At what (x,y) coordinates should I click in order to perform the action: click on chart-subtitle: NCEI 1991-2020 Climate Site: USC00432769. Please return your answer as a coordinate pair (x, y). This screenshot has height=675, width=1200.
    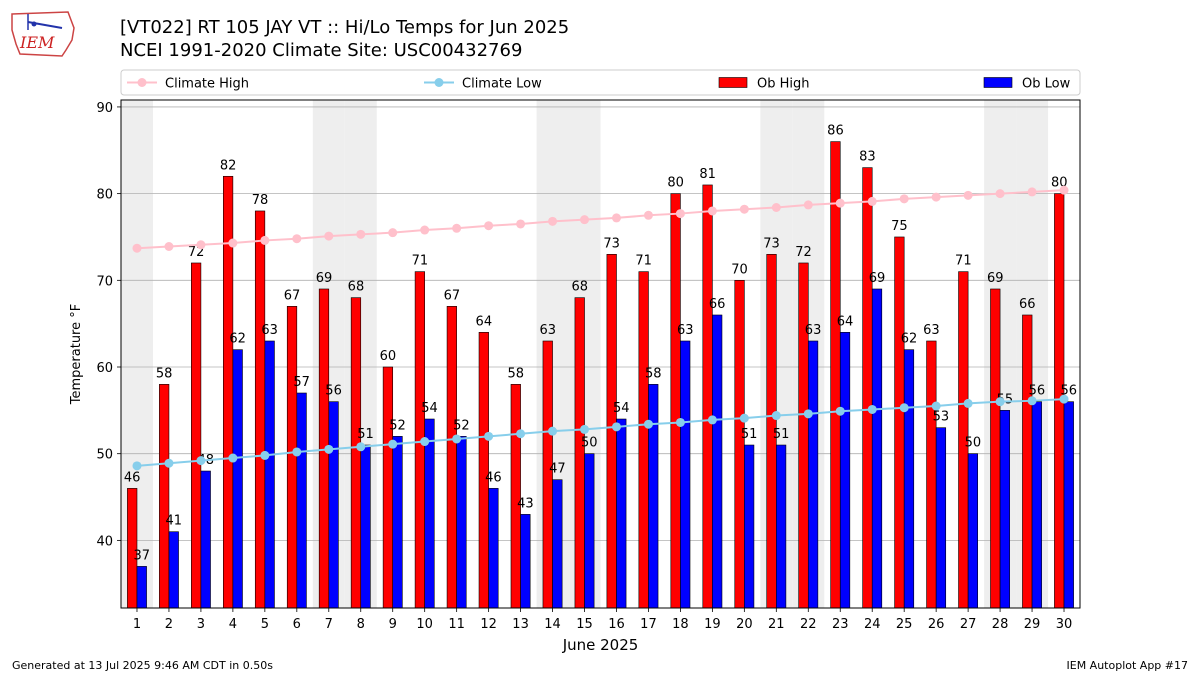
    Looking at the image, I should click on (321, 50).